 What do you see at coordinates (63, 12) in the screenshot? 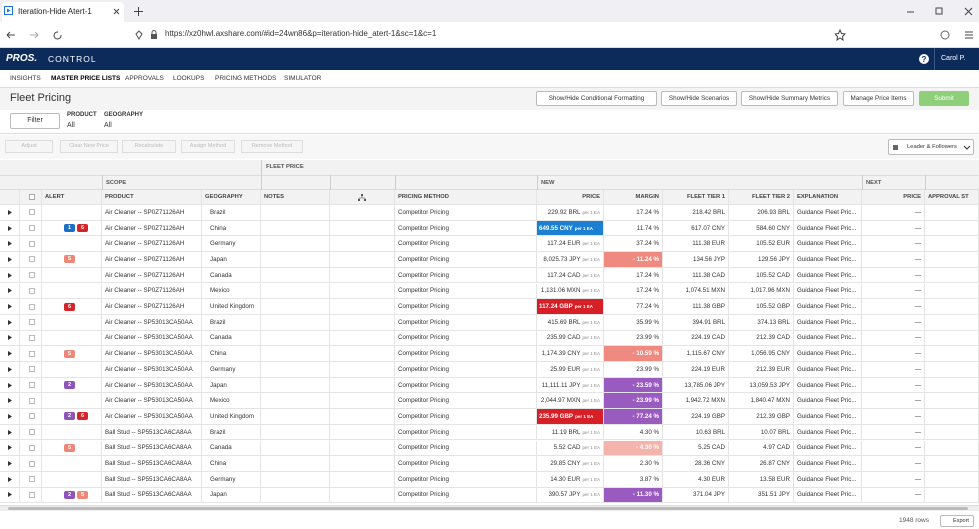
I see `browser-tab: Iteration-Hide Atert-1` at bounding box center [63, 12].